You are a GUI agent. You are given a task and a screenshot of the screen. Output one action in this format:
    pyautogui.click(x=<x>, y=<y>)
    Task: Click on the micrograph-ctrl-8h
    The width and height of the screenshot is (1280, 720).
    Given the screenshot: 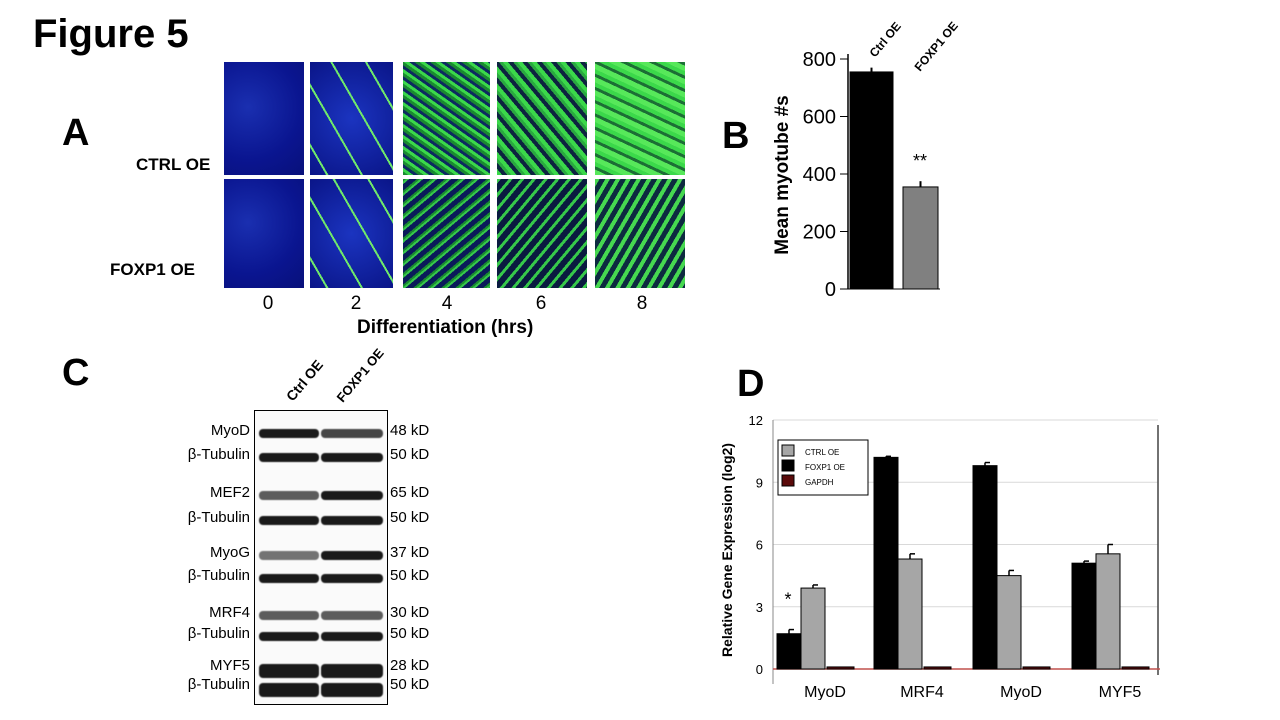 What is the action you would take?
    pyautogui.click(x=640, y=118)
    